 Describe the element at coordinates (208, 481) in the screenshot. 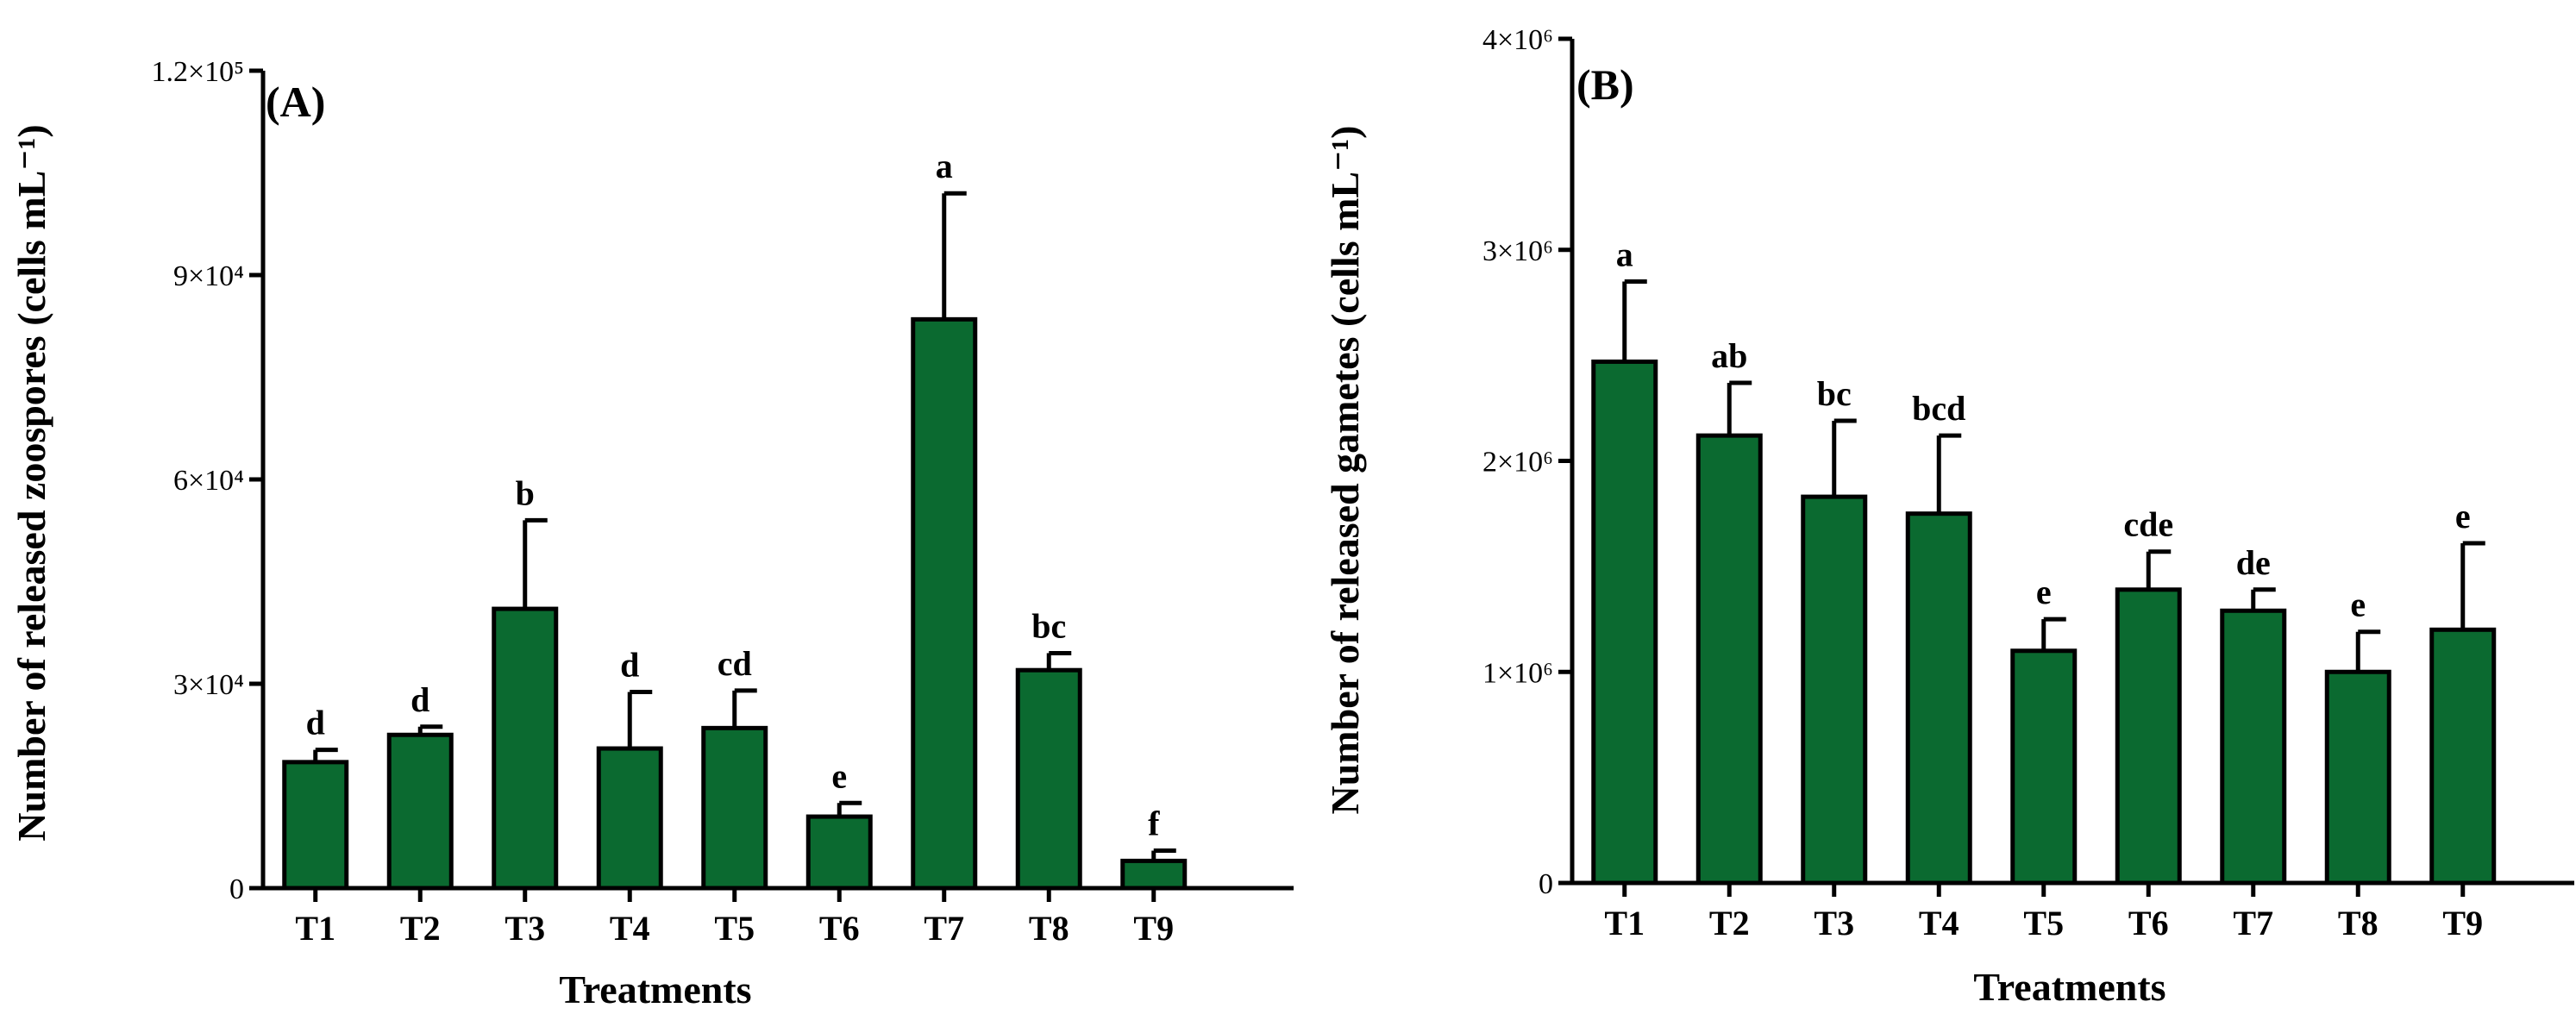

I see `y-tick-label: 6×10⁴` at that location.